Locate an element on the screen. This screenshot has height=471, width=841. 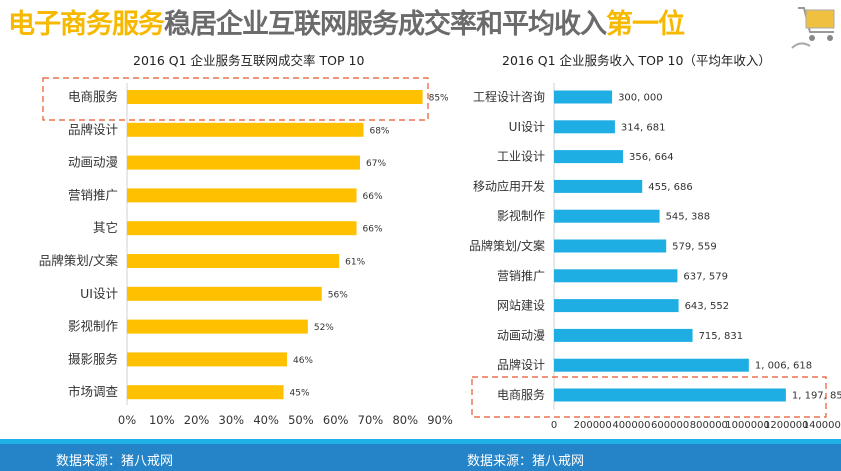
title-main: 稳居企业互联网服务成交率和平均收入 is located at coordinates (385, 24).